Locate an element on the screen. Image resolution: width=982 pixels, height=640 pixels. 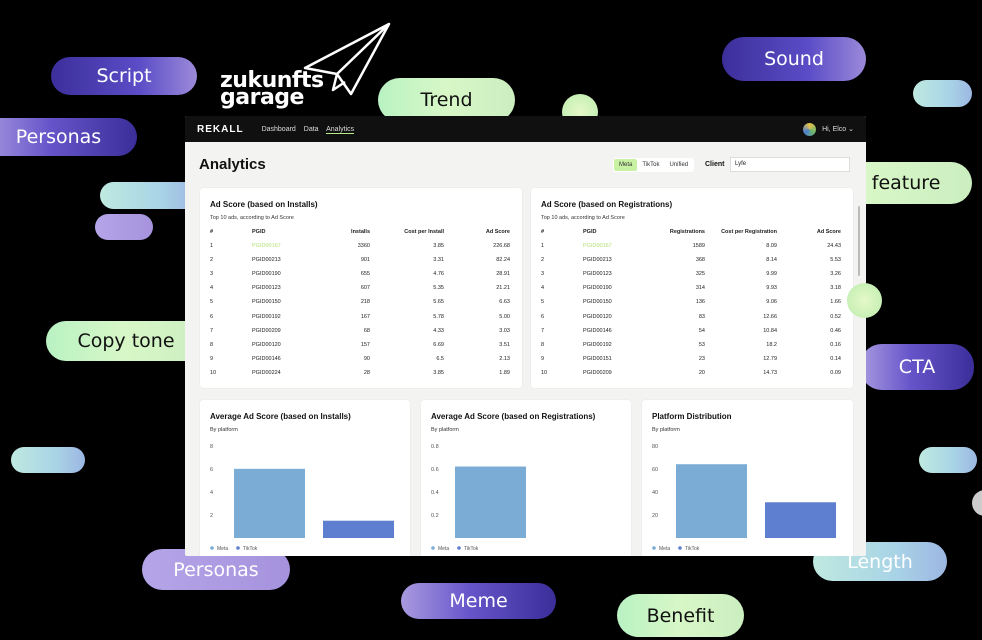
cell-count: 3360 is located at coordinates (363, 246).